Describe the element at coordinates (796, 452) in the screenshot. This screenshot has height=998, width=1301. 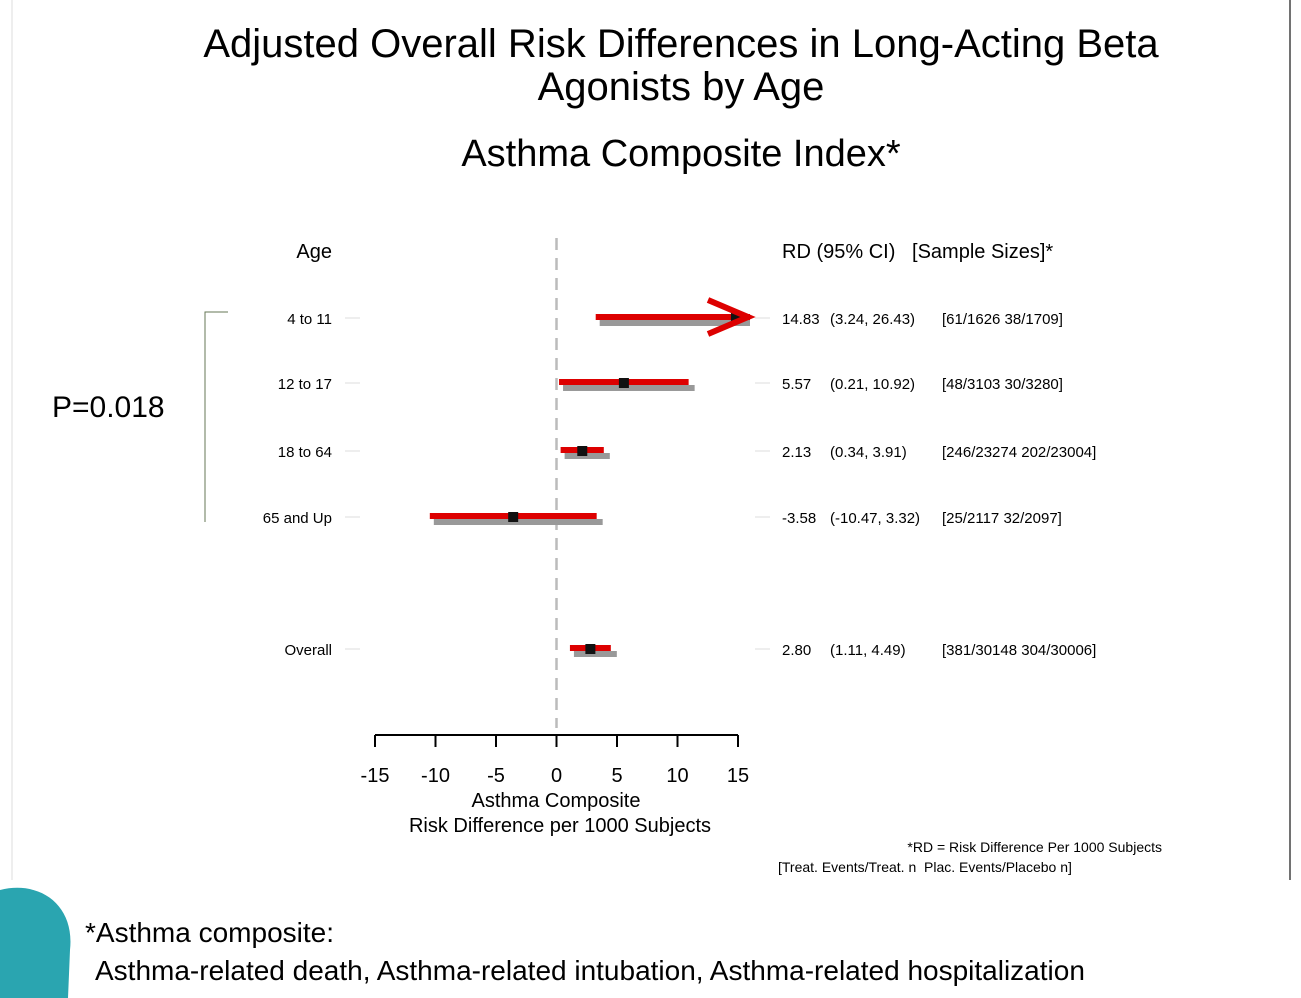
I see `estimate-label: 2.13` at that location.